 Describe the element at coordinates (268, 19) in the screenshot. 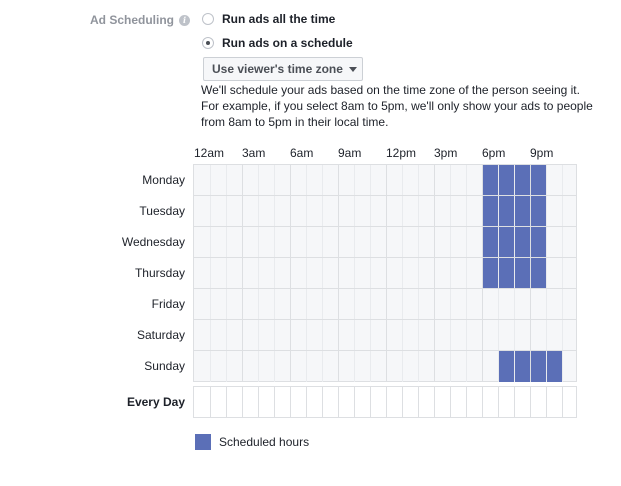

I see `run-all-time-option: Run ads all the time` at that location.